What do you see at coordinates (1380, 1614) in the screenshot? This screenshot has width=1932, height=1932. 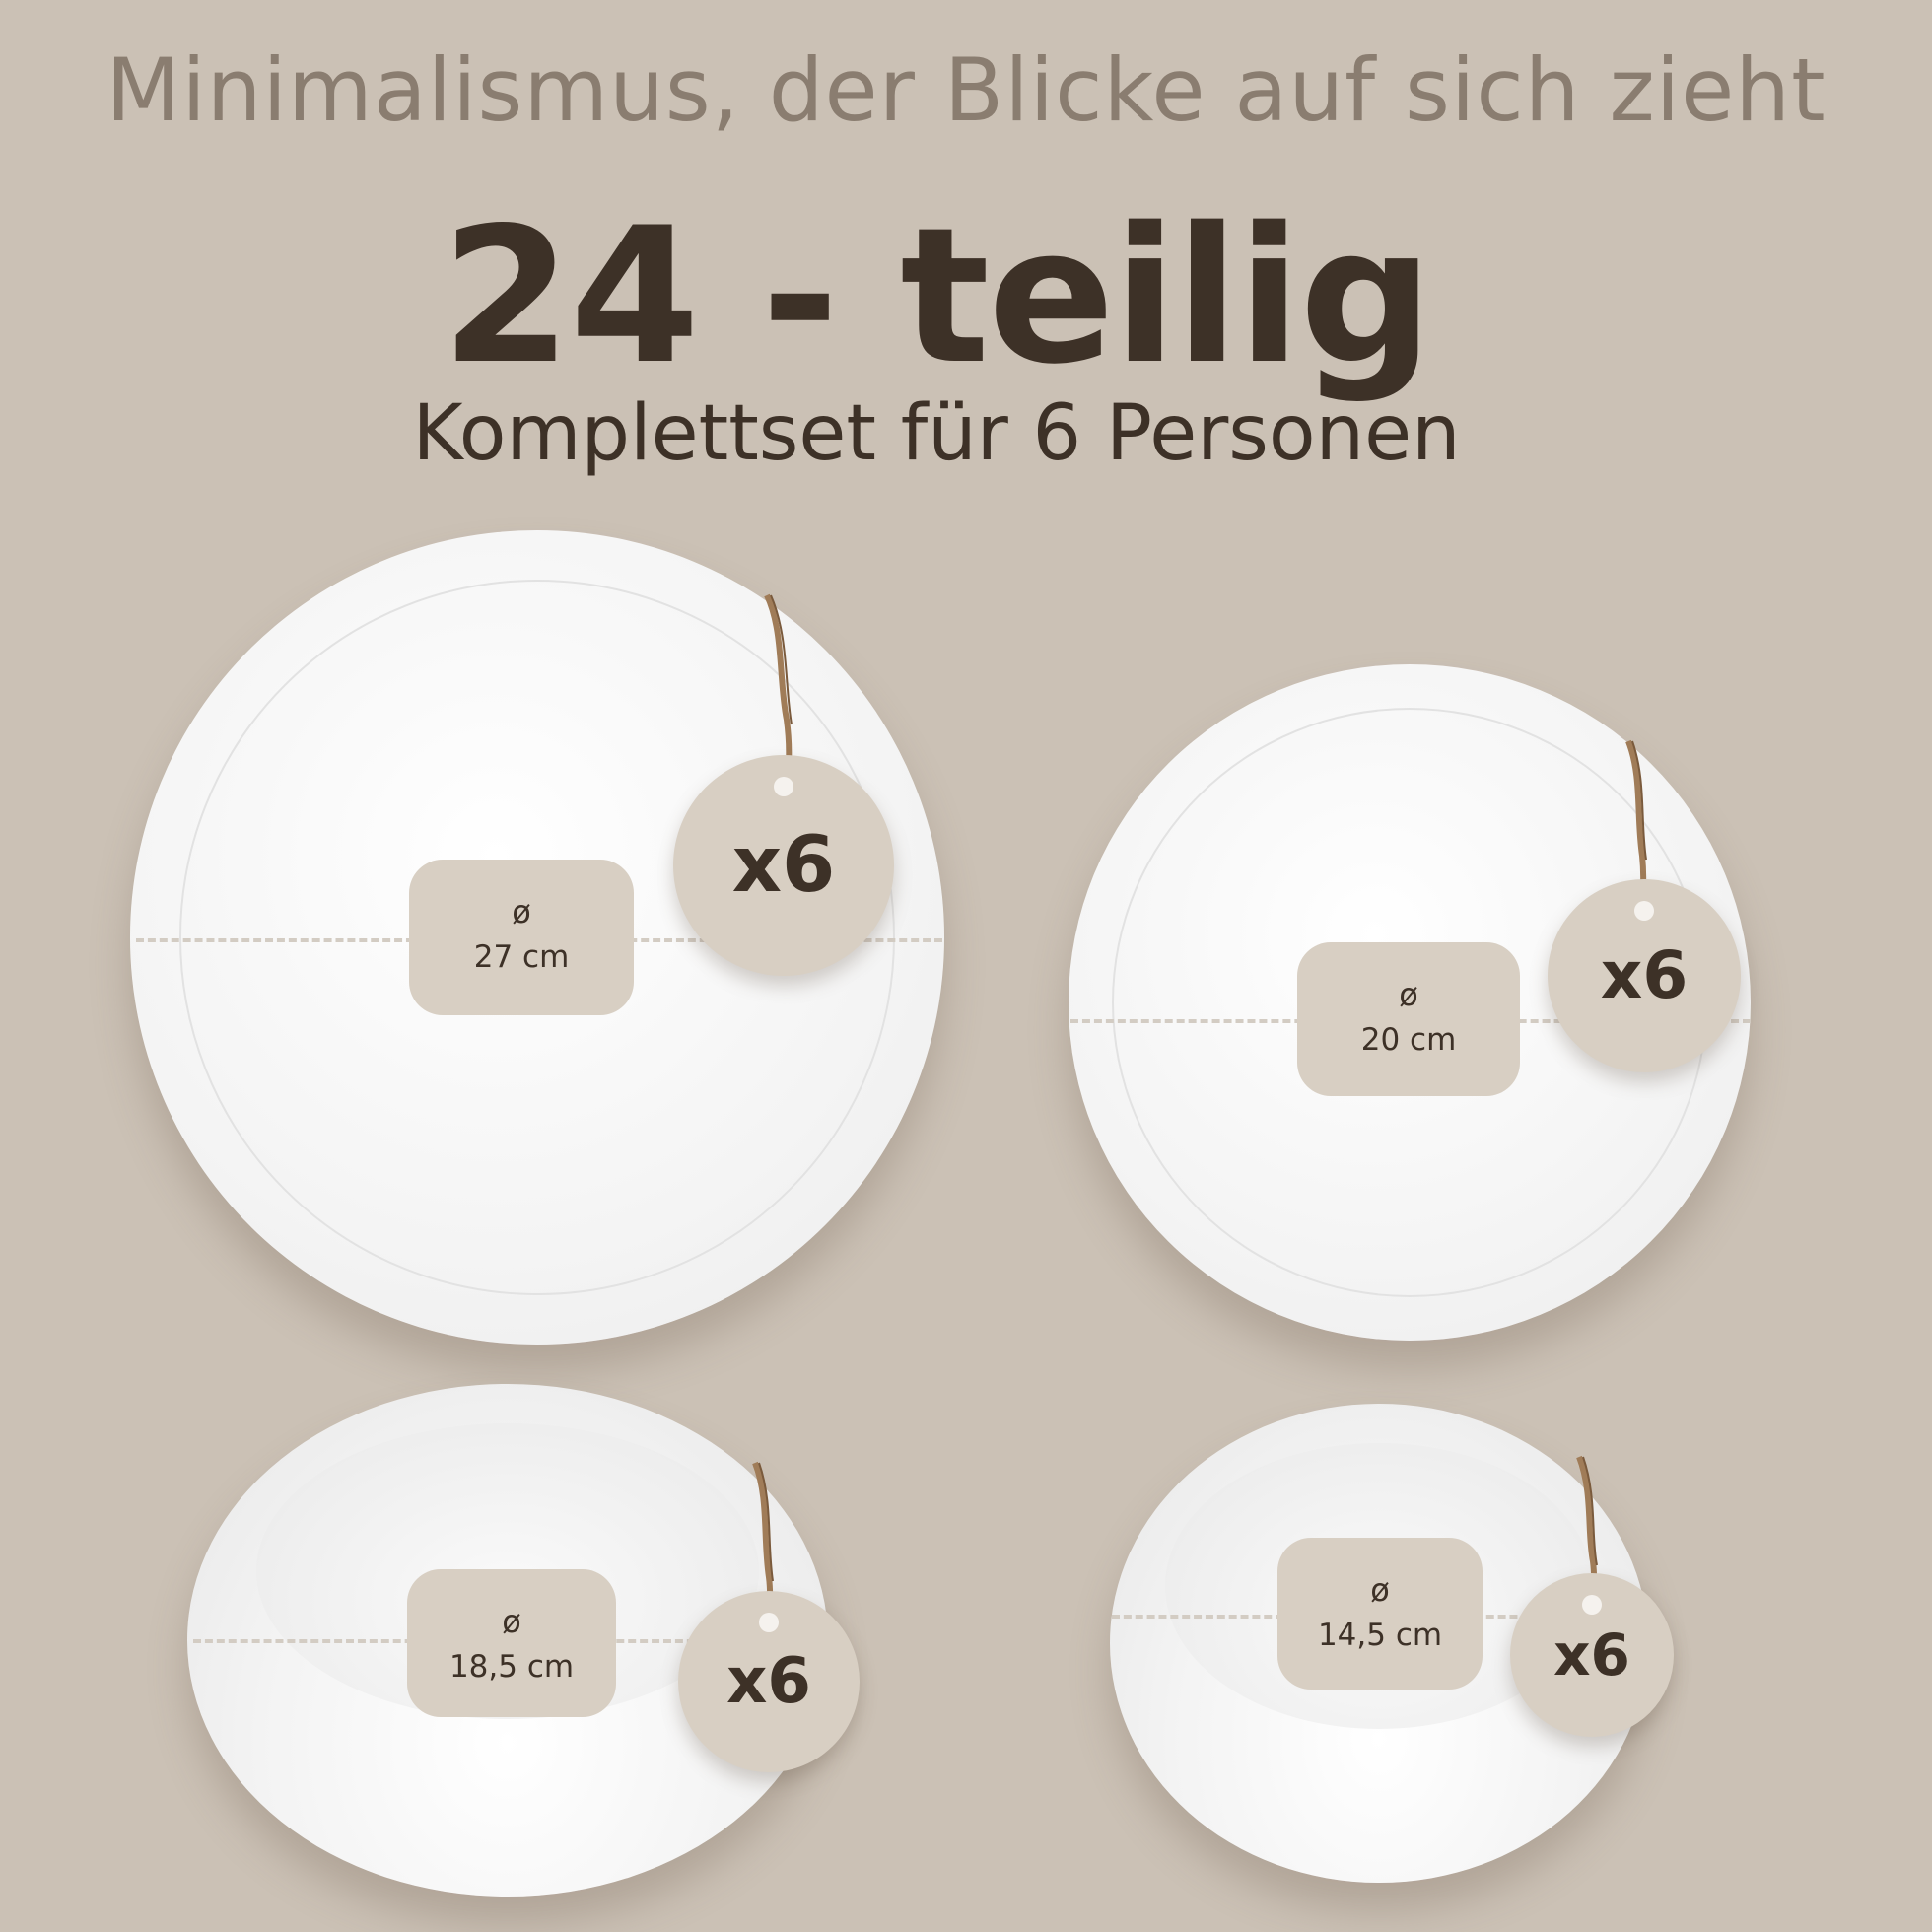 I see `diameter-label: ø 14,5 cm` at bounding box center [1380, 1614].